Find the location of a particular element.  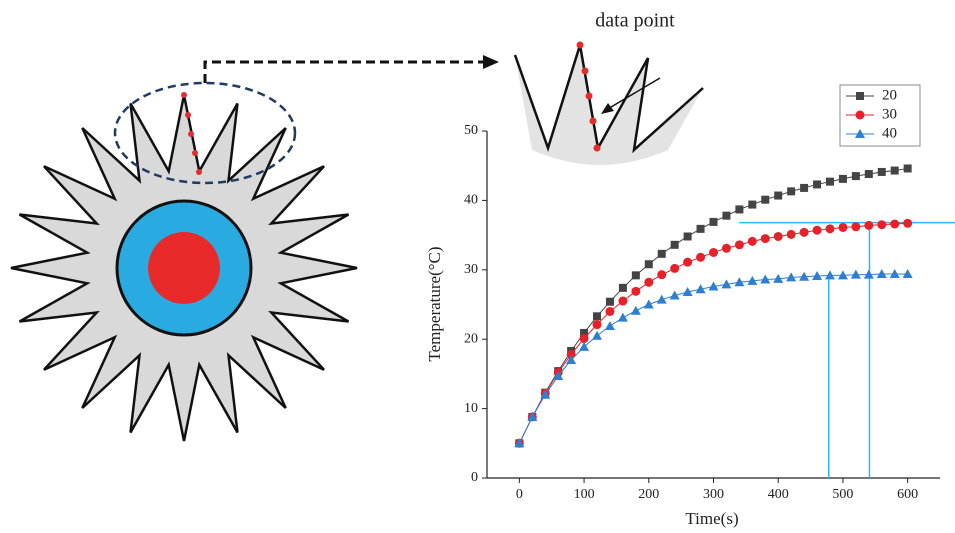

inner-circle is located at coordinates (184, 268).